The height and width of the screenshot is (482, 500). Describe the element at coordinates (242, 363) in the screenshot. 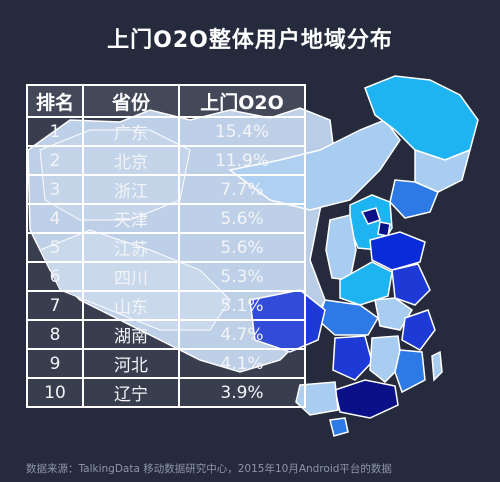

I see `cell-share: 4.1%` at that location.